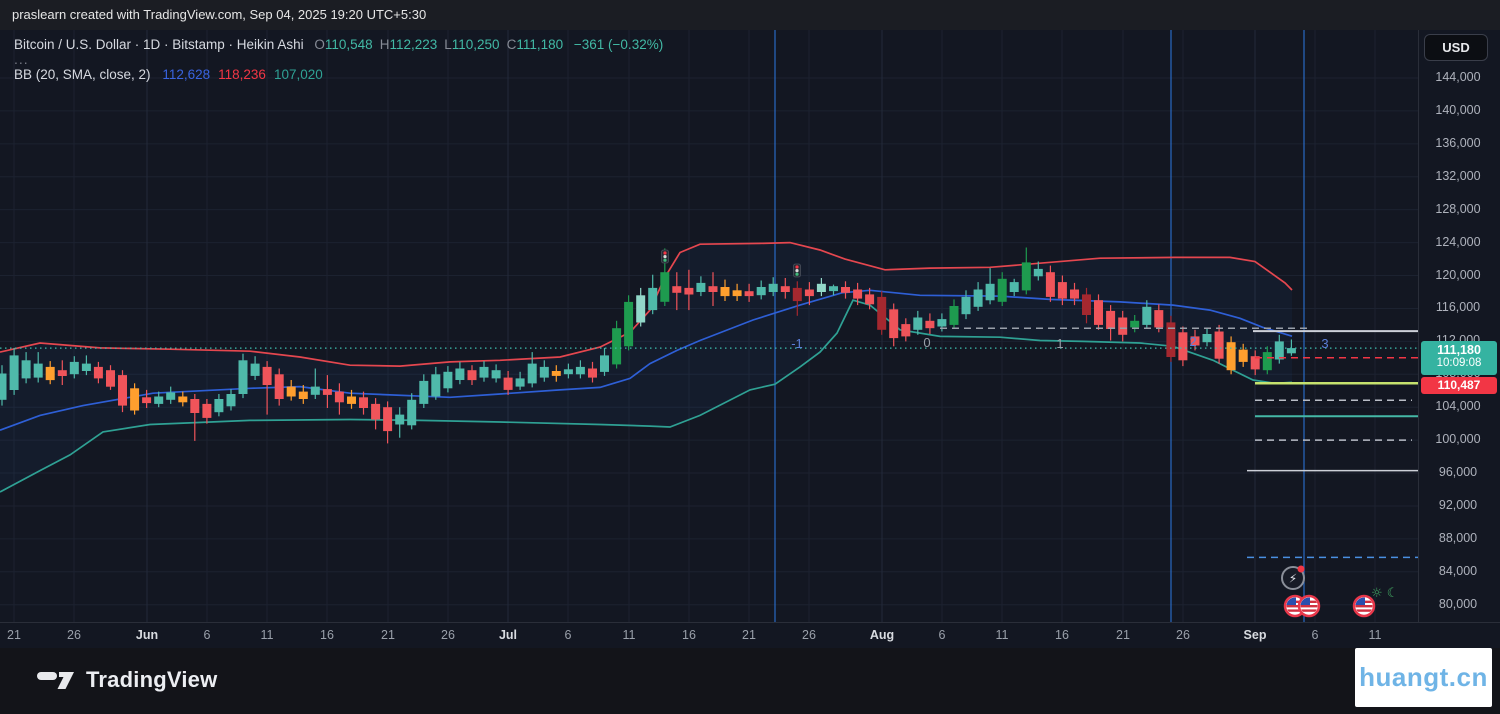  Describe the element at coordinates (540, 44) in the screenshot. I see `ohlc-value: 111,180` at that location.